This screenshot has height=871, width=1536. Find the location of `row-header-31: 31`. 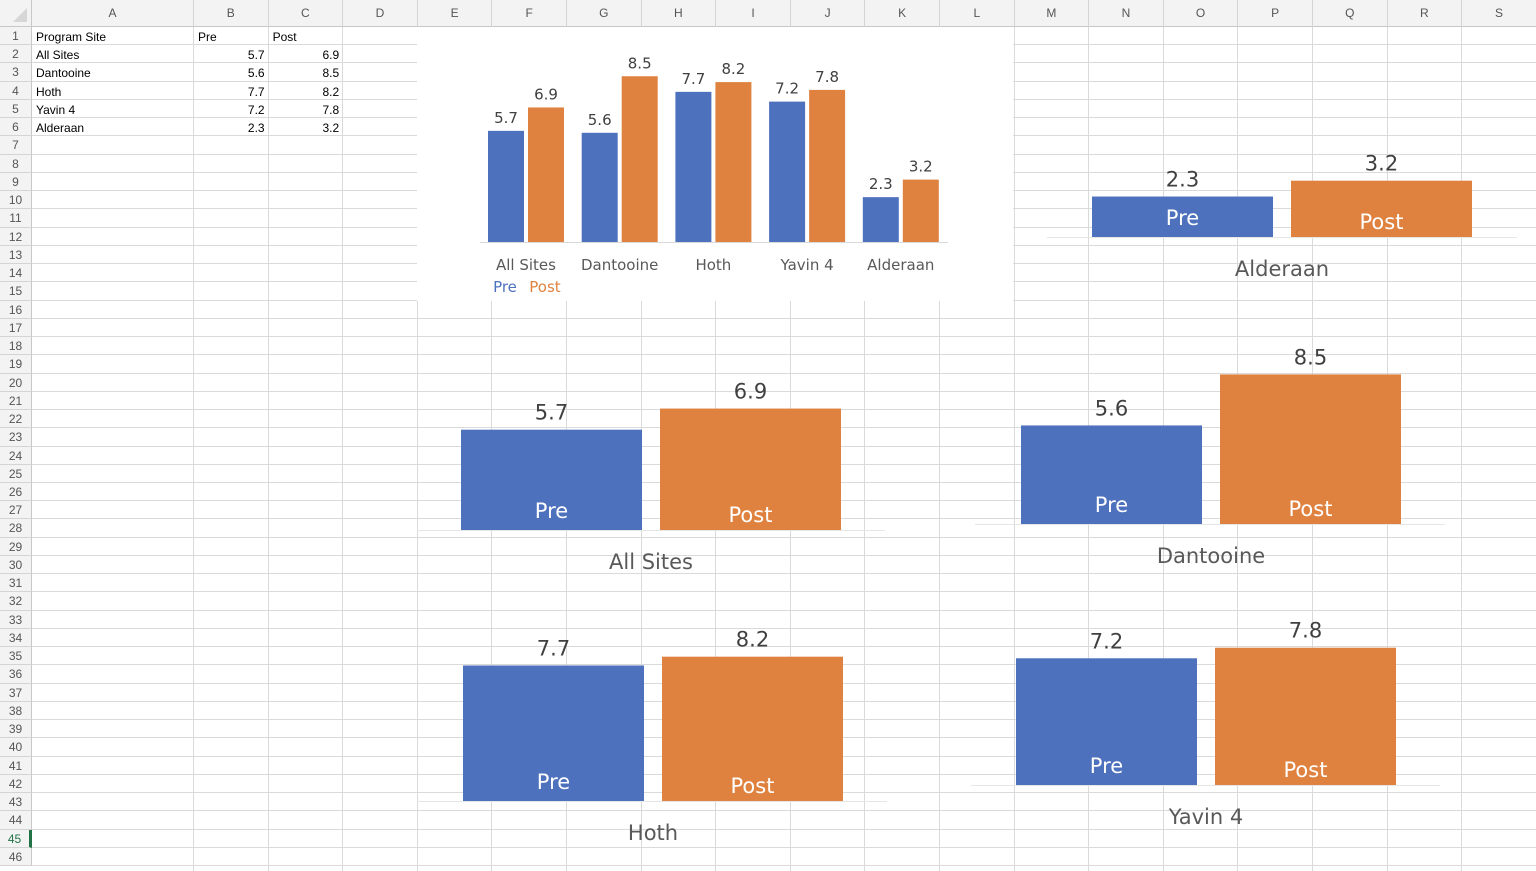

row-header-31: 31 is located at coordinates (16, 583).